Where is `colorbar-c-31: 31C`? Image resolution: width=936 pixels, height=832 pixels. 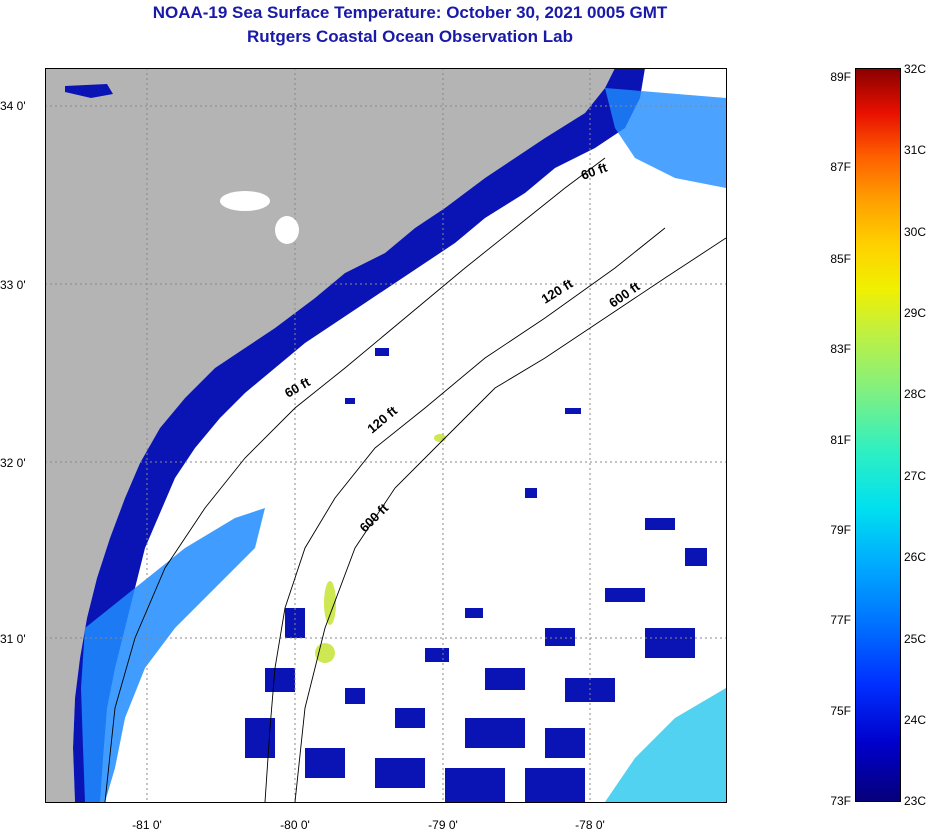
colorbar-c-31: 31C is located at coordinates (915, 150).